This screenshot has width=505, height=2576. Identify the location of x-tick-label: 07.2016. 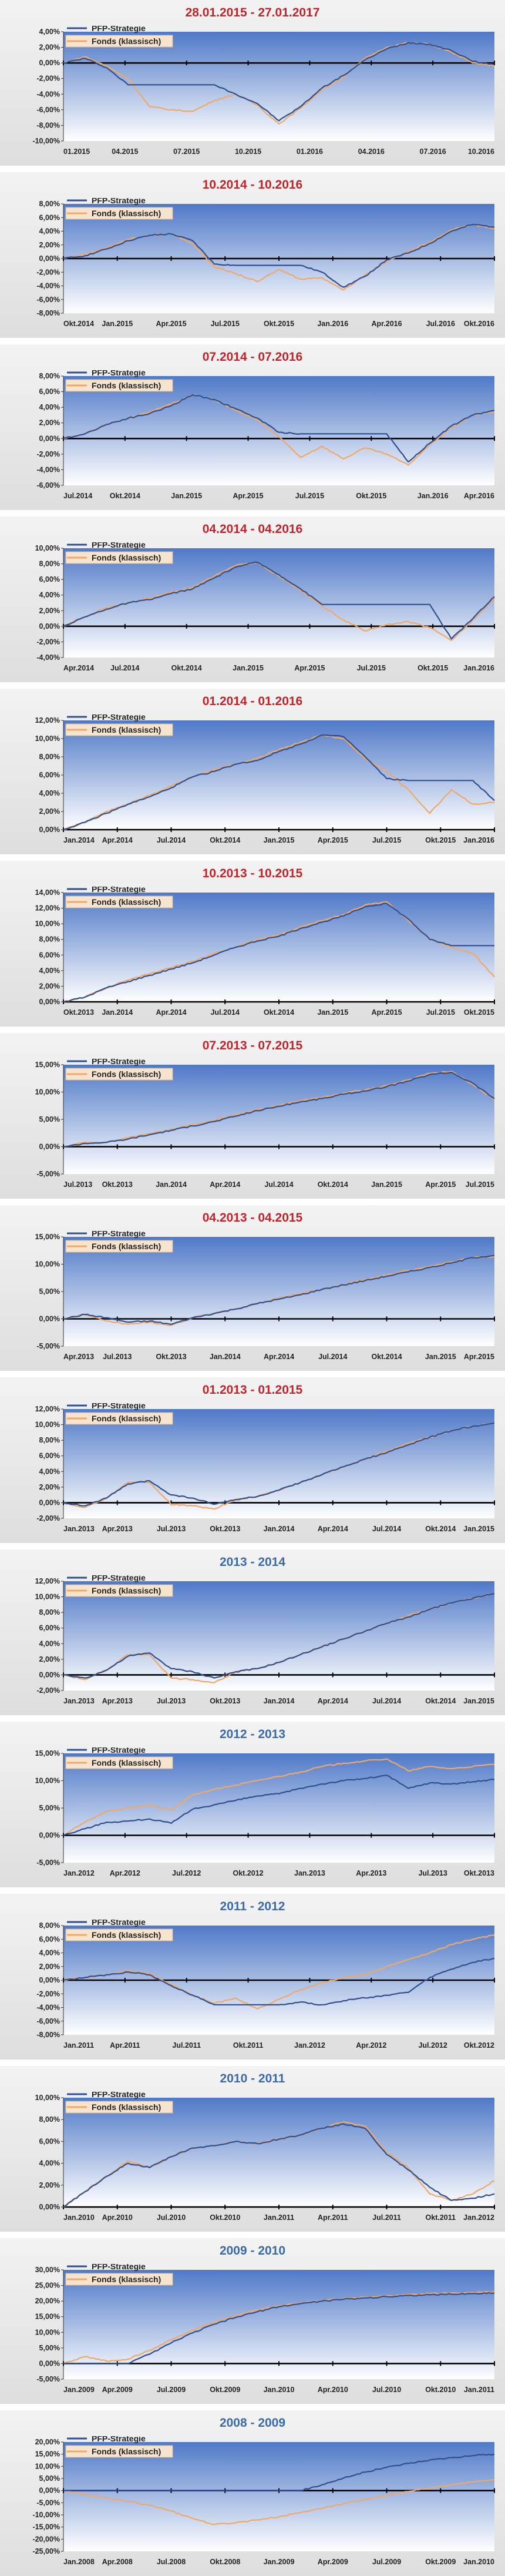
(433, 152).